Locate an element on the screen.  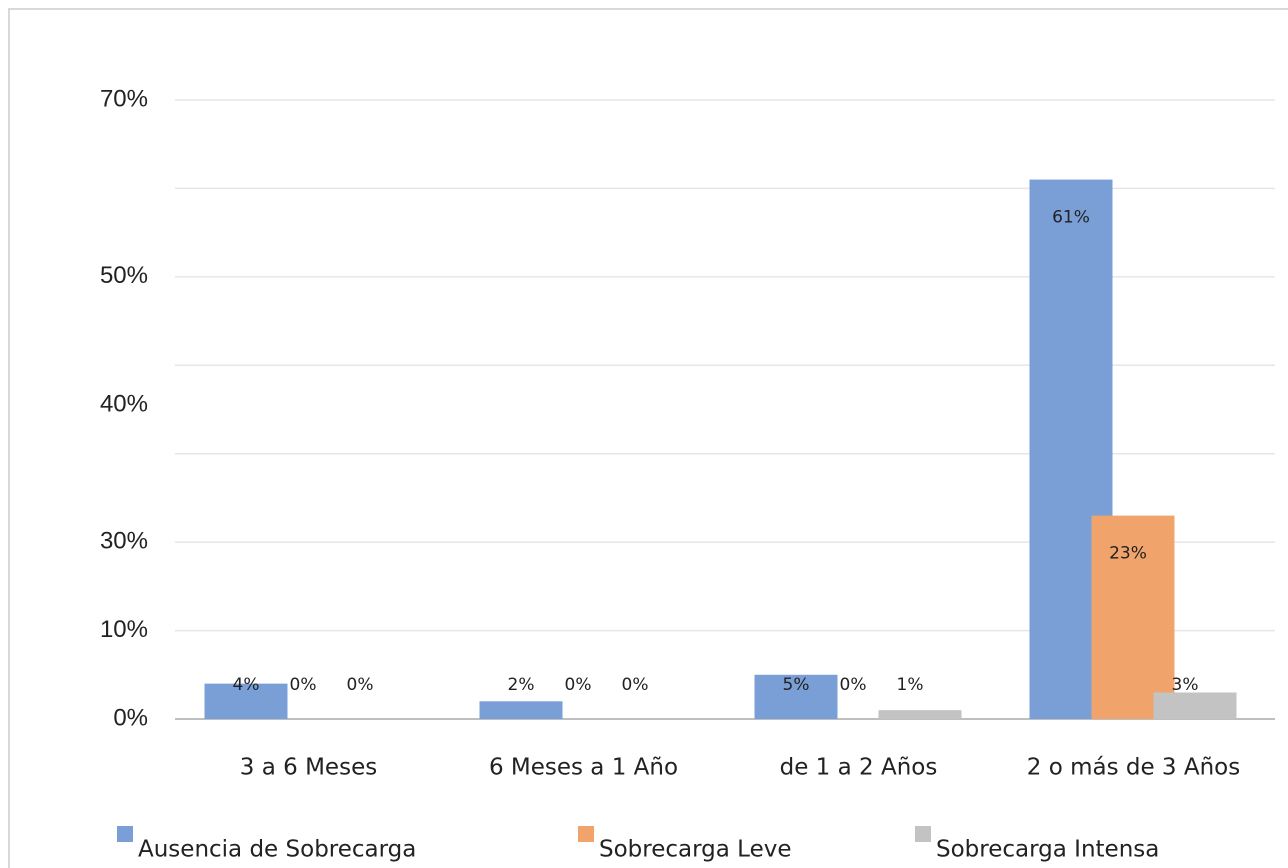
y-tick-label: 50% is located at coordinates (124, 275).